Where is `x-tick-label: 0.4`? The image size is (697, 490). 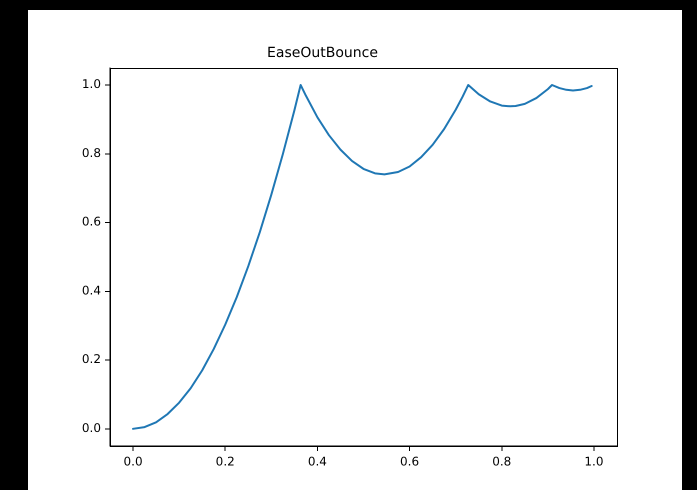 x-tick-label: 0.4 is located at coordinates (317, 461).